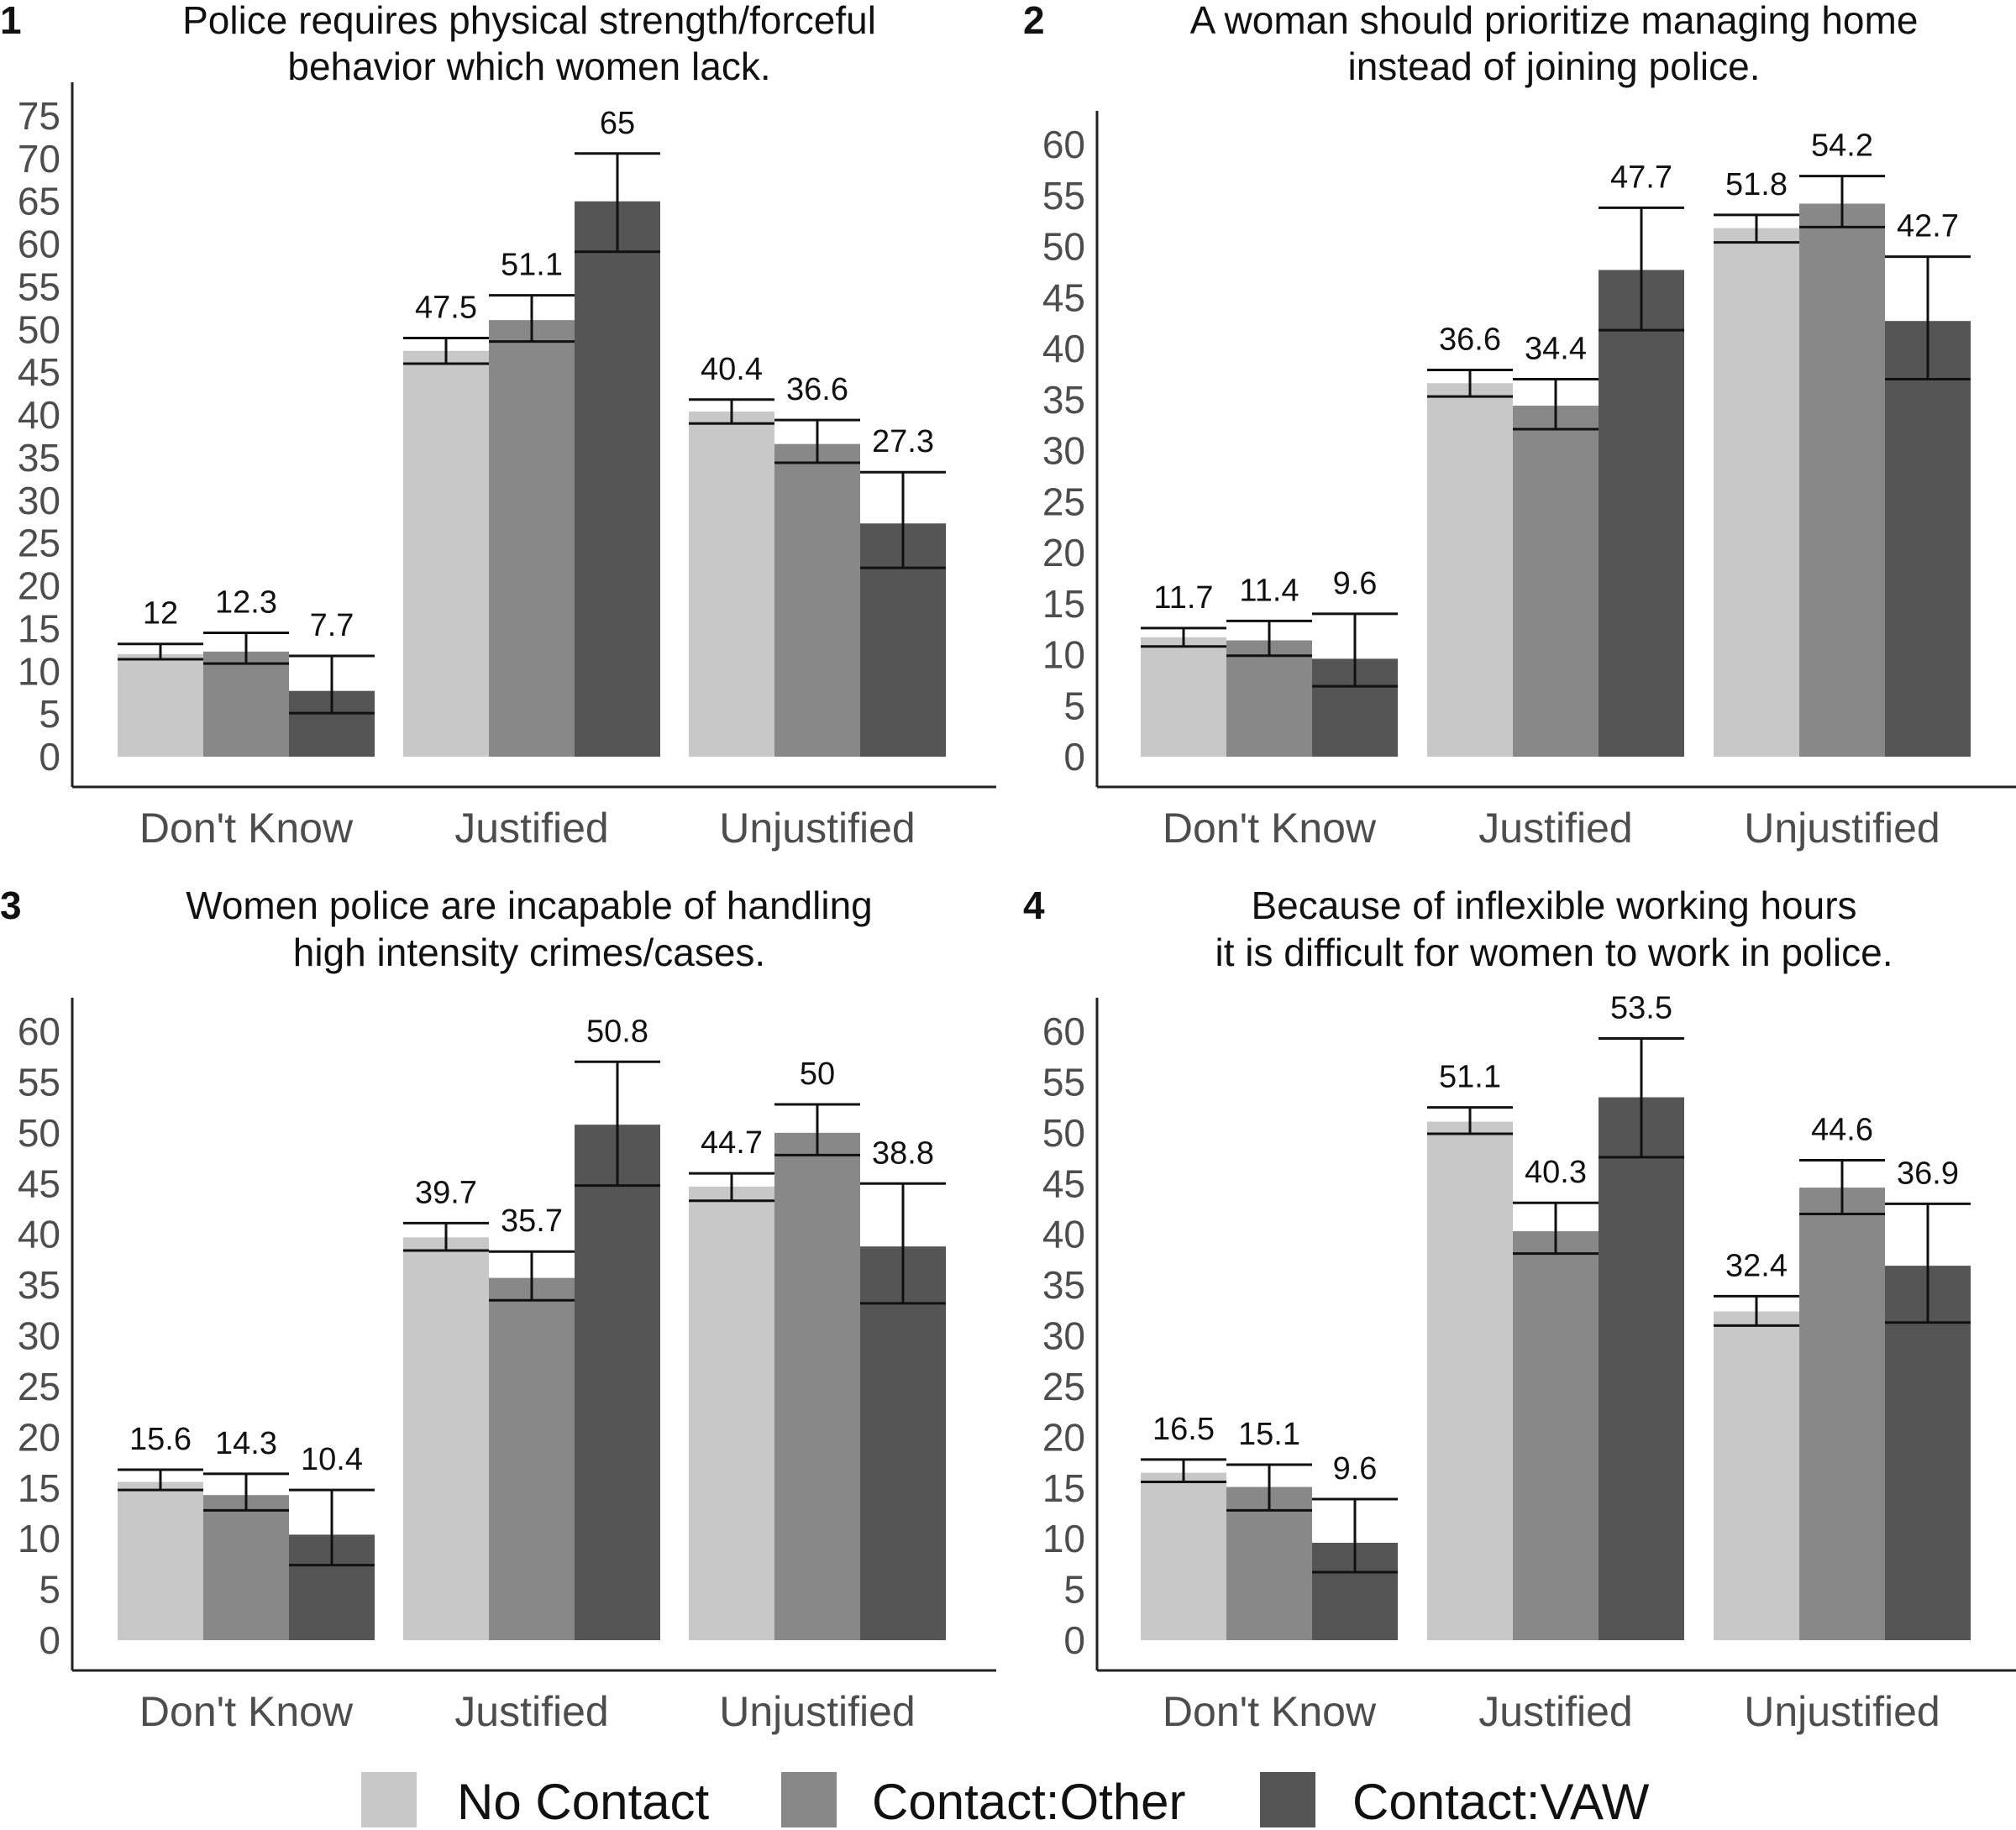 This screenshot has width=2016, height=1830. Describe the element at coordinates (332, 625) in the screenshot. I see `data-label: 7.7` at that location.